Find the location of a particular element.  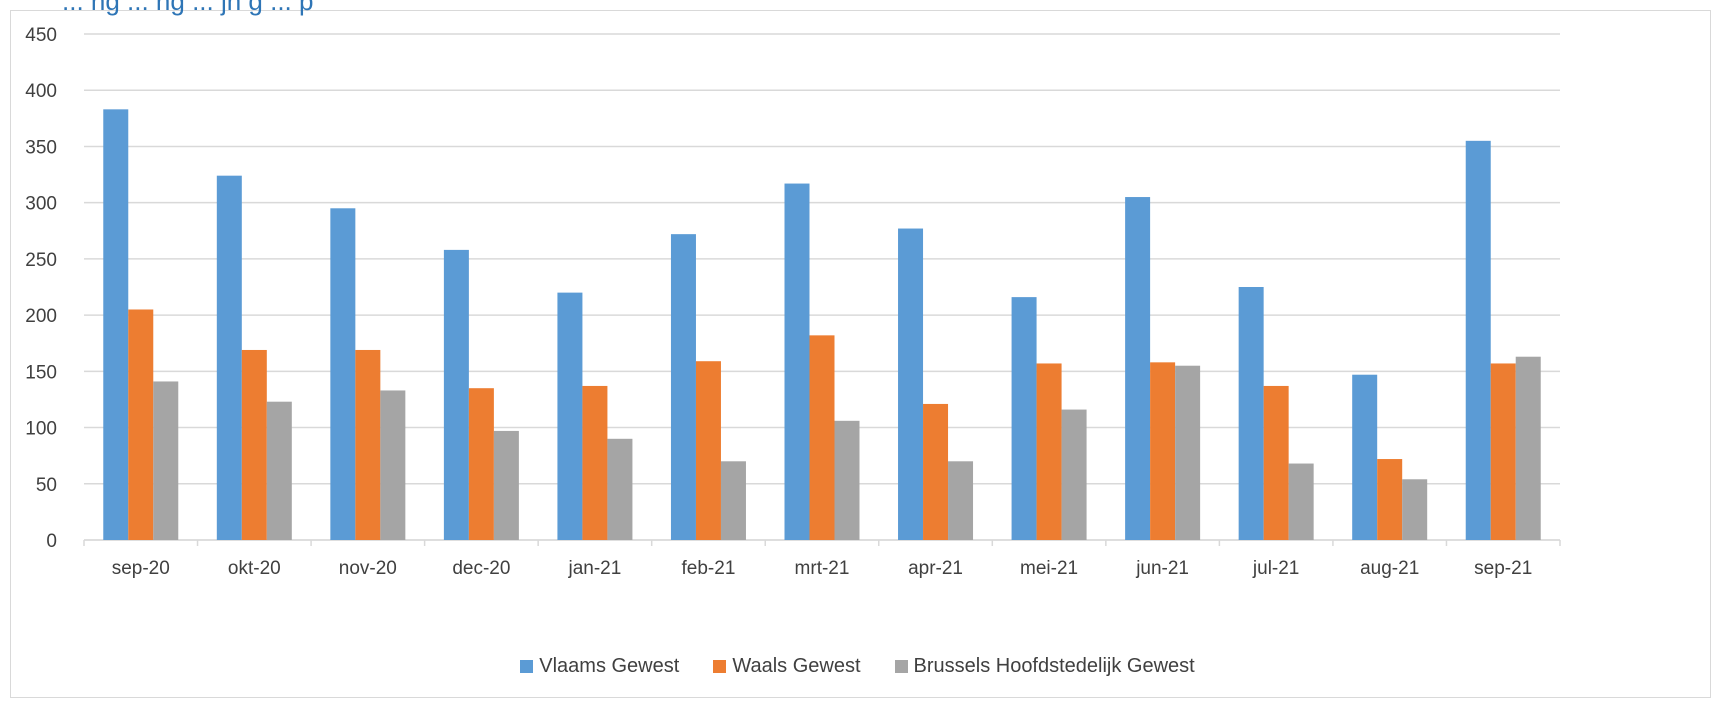

y-tick-label: 100 is located at coordinates (41, 429).